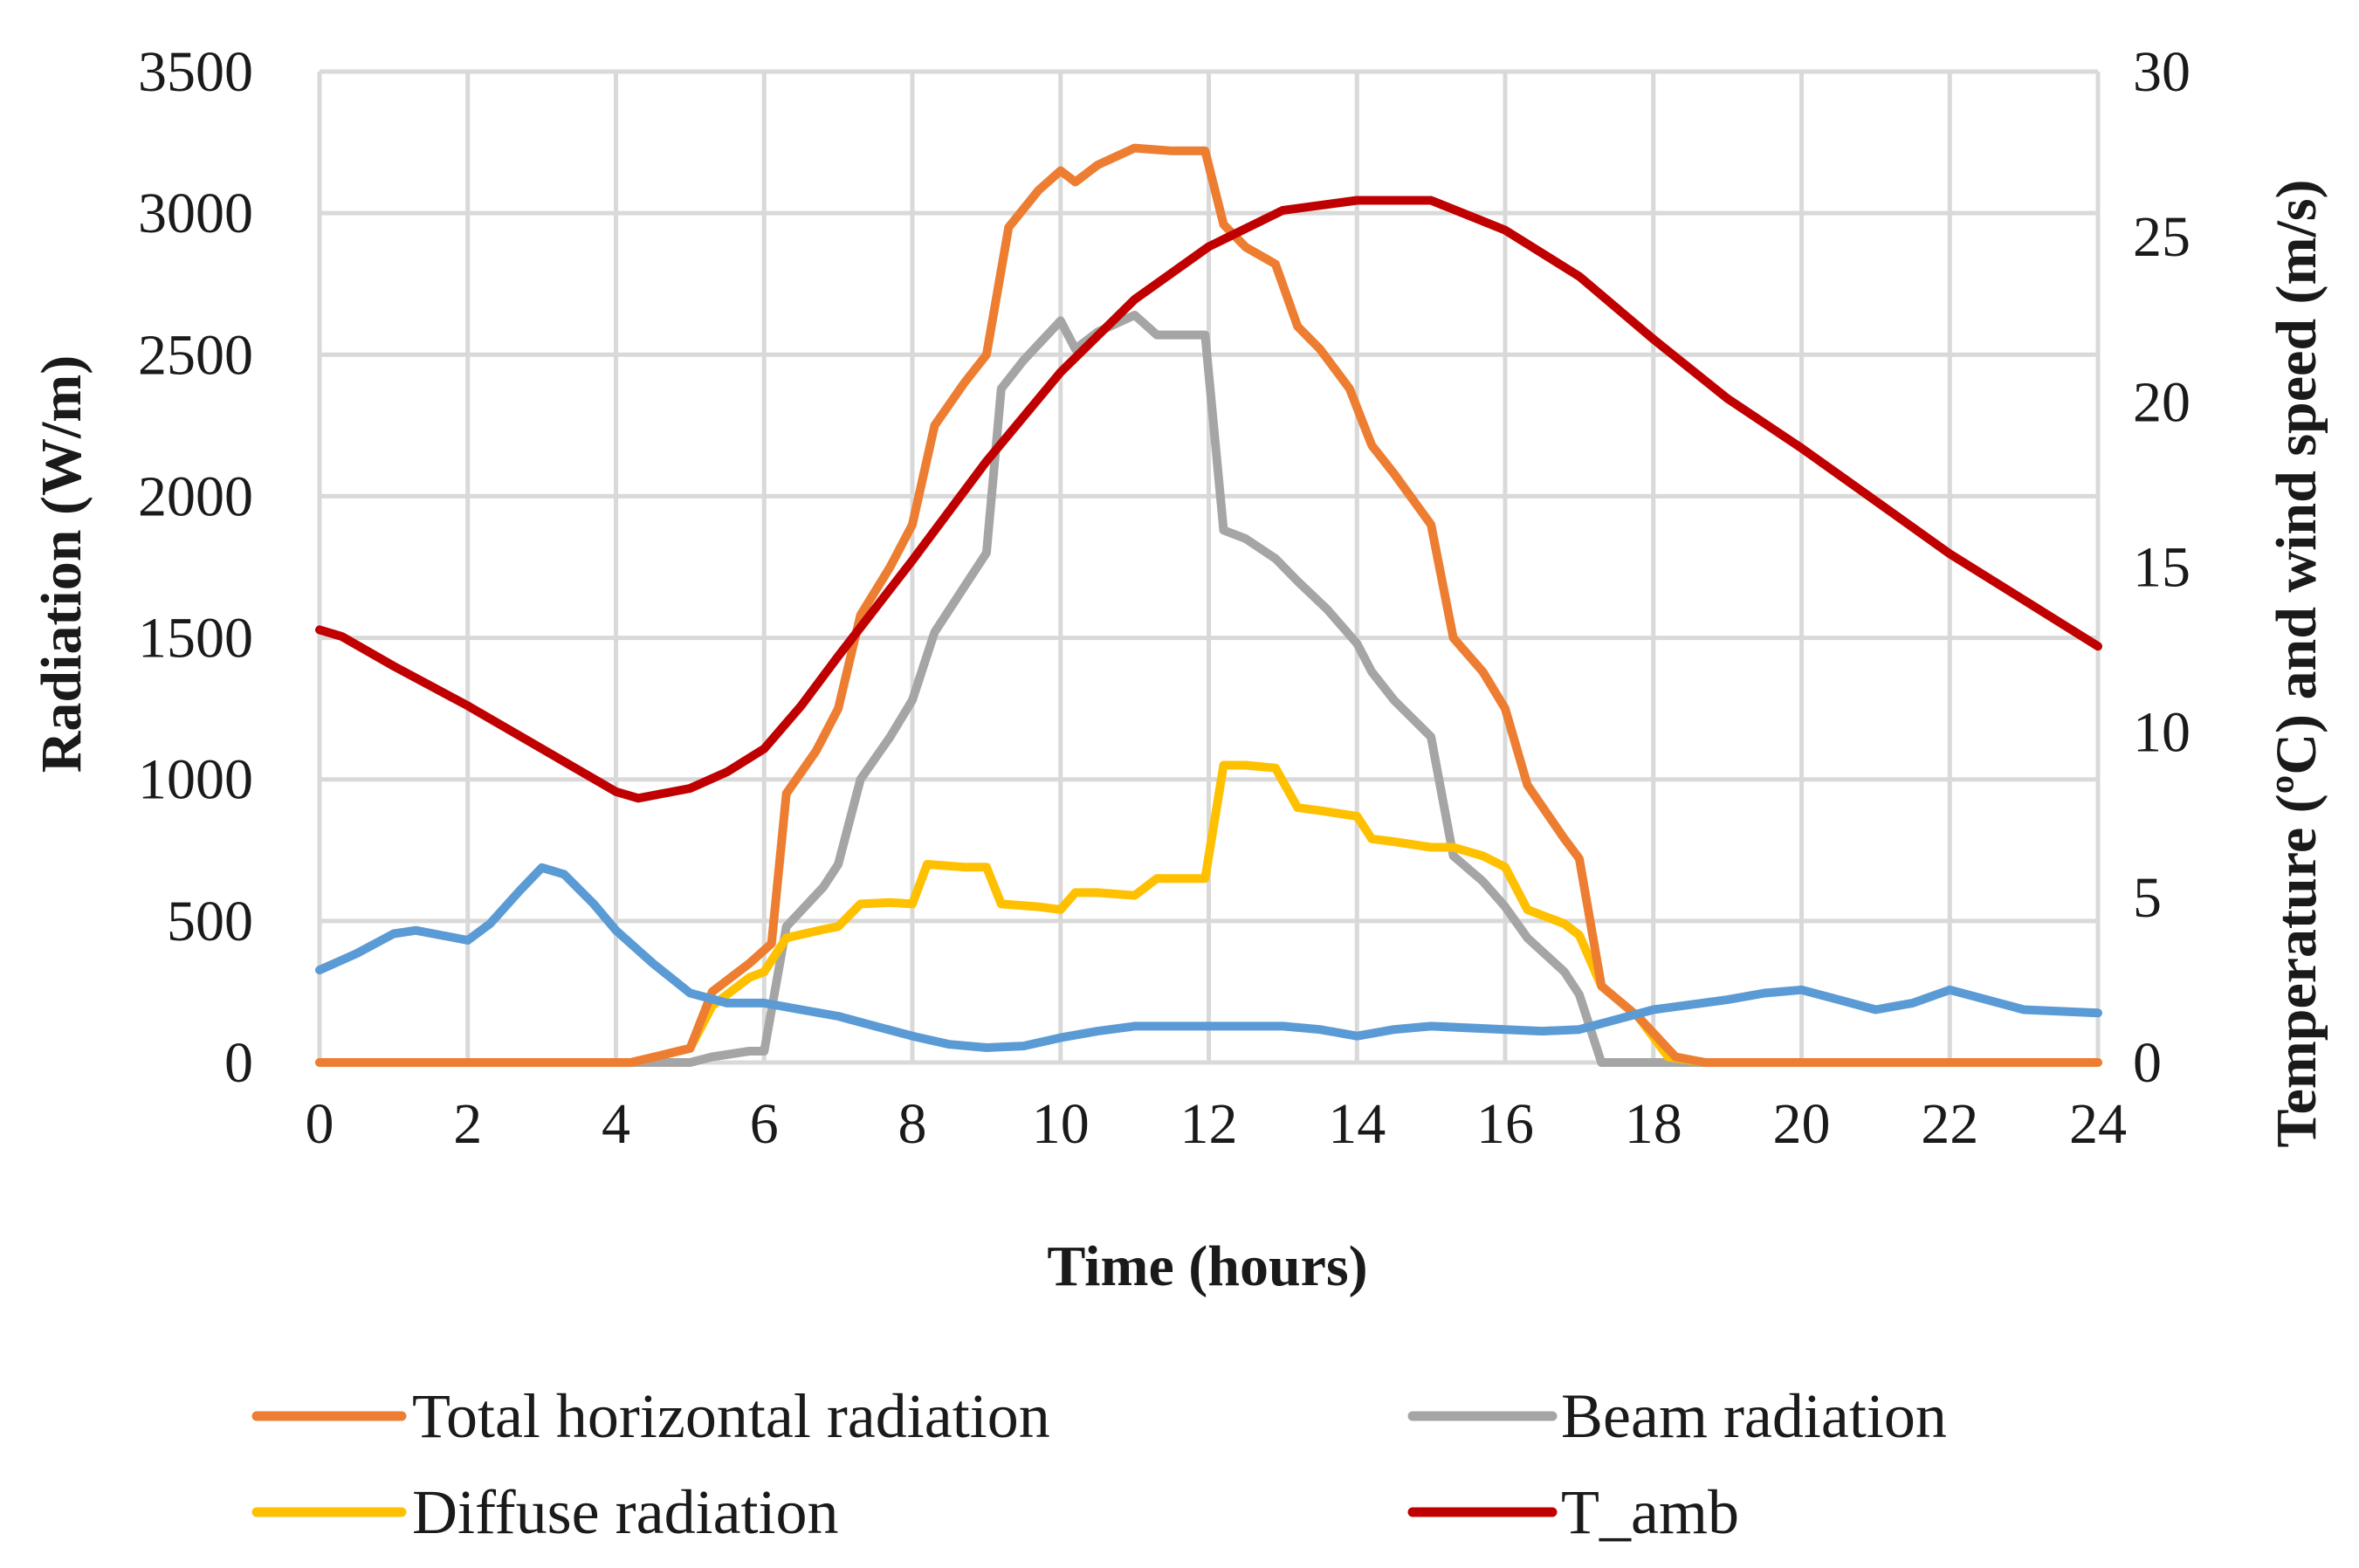 This screenshot has height=1568, width=2359. What do you see at coordinates (1061, 1124) in the screenshot?
I see `x-tick-label-10: 10` at bounding box center [1061, 1124].